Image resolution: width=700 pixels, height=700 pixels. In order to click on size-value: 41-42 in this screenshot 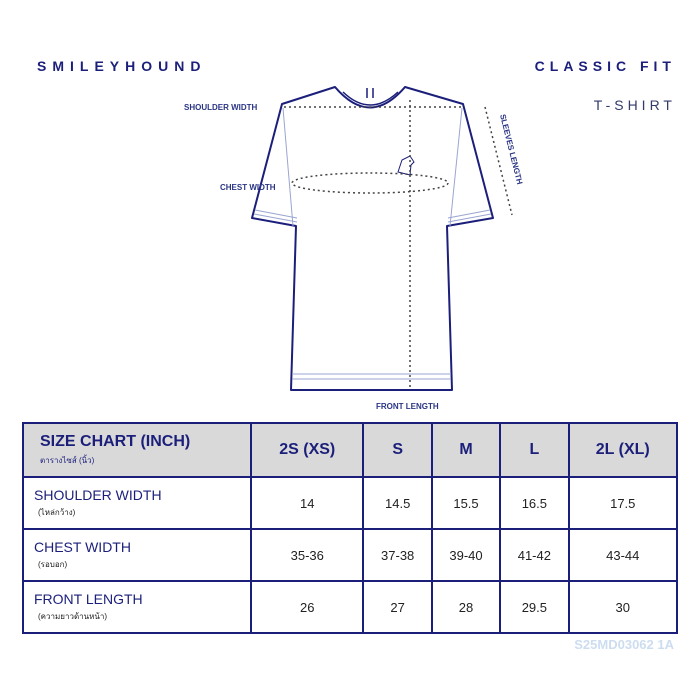, I will do `click(534, 555)`.